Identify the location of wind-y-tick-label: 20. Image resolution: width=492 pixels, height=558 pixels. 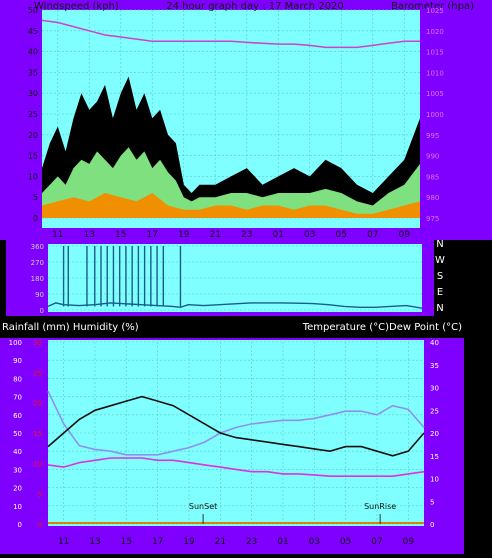
(33, 135).